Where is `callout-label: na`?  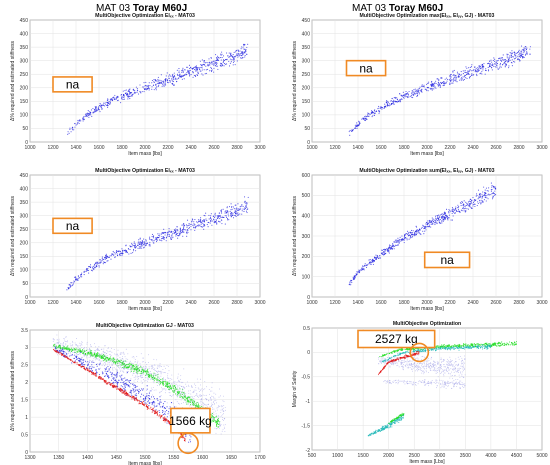
callout-label: na is located at coordinates (447, 260).